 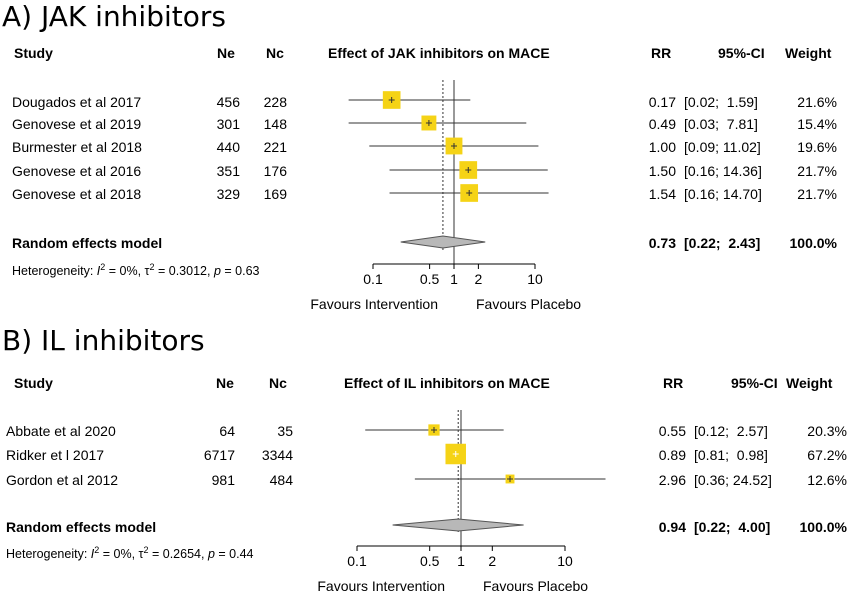 I want to click on study-nc: 221, so click(x=275, y=147).